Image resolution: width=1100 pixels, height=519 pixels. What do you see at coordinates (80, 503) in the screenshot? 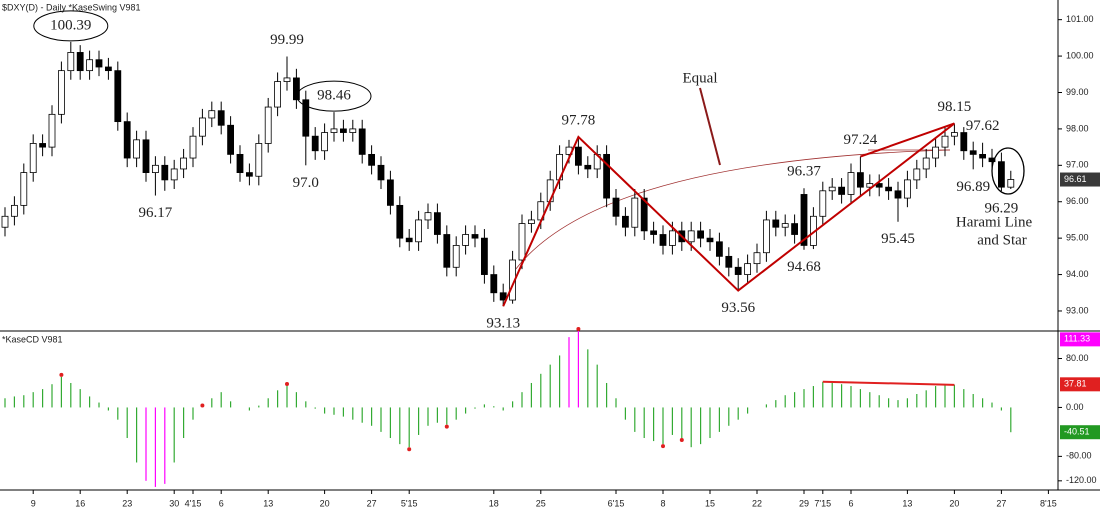
I see `x-tick-label: 16` at bounding box center [80, 503].